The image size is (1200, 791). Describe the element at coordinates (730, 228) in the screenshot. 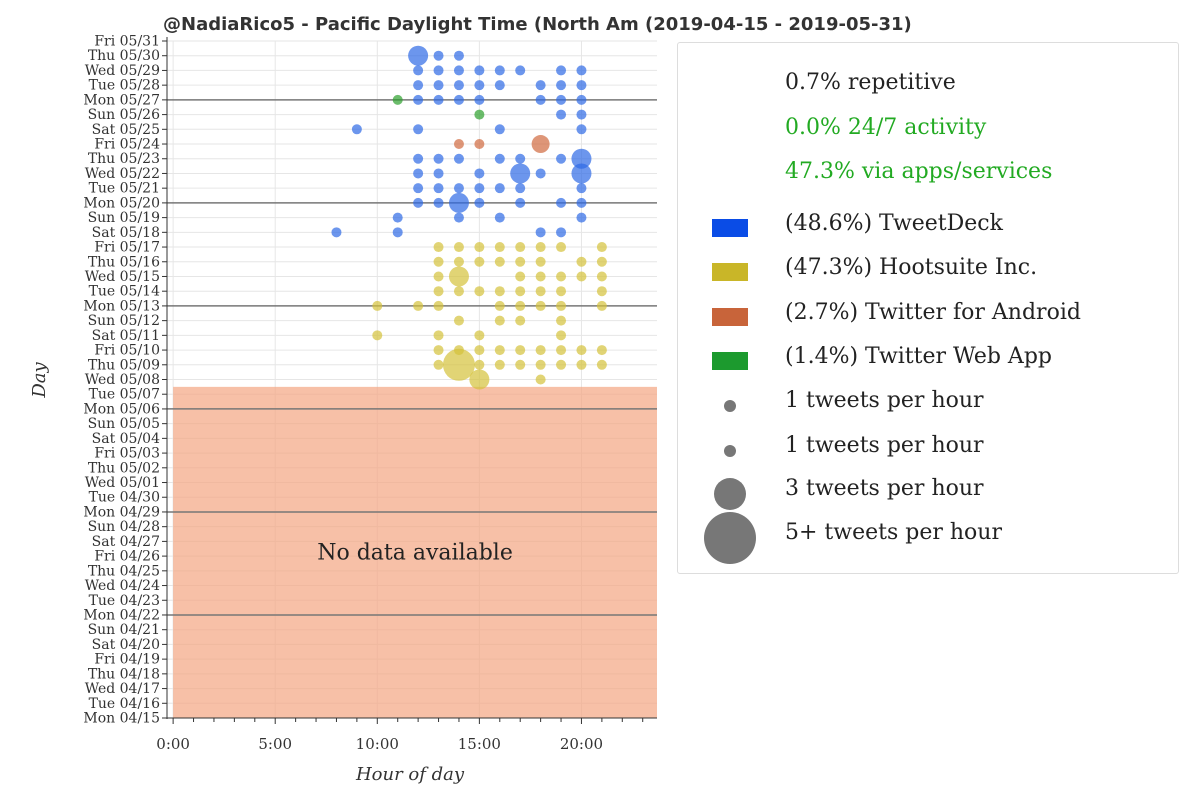

I see `legend-swatch` at that location.